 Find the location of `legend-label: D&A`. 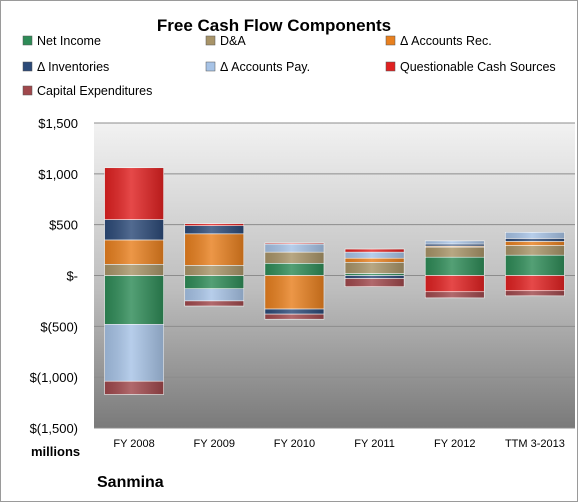

legend-label: D&A is located at coordinates (233, 41).